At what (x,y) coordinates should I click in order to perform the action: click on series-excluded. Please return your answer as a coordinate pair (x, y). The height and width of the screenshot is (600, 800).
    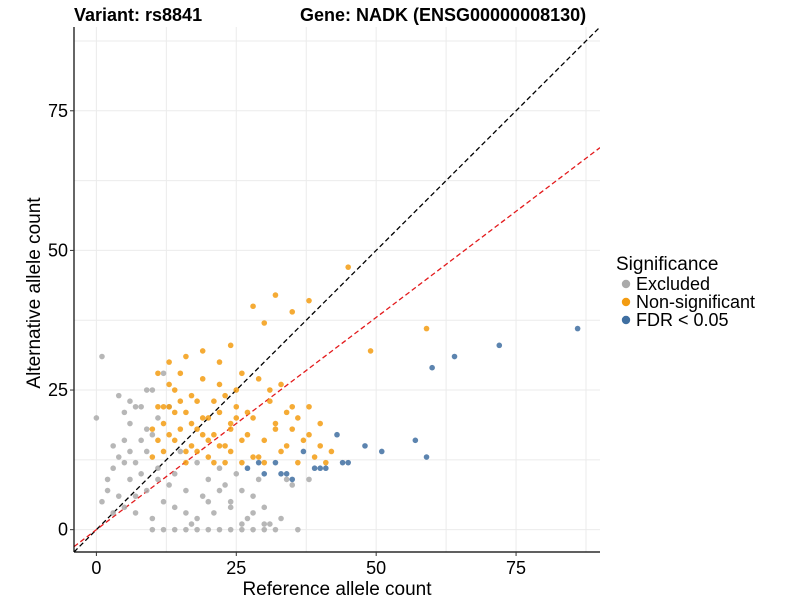
    Looking at the image, I should click on (202, 443).